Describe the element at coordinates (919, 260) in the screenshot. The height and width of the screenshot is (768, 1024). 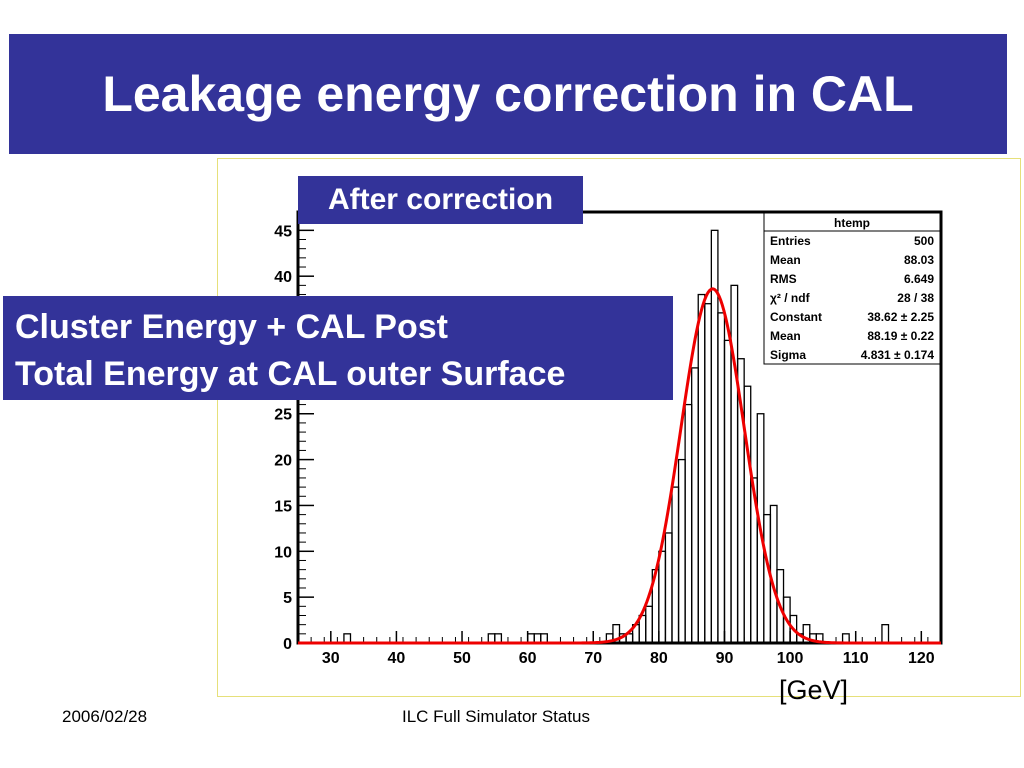
I see `stats-row-value: 88.03` at that location.